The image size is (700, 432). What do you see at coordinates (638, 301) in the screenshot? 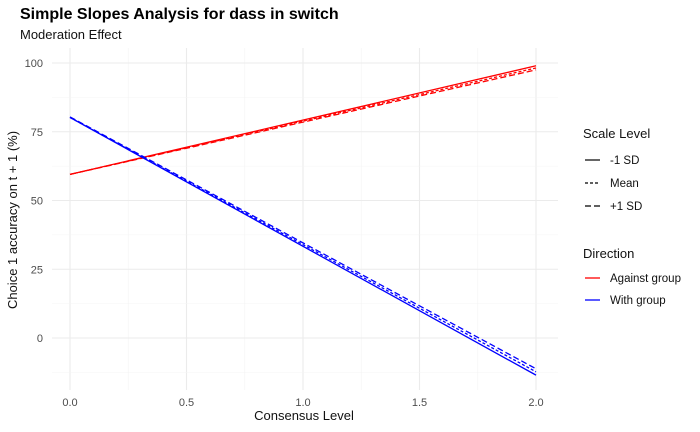
I see `legend-label: With group` at bounding box center [638, 301].